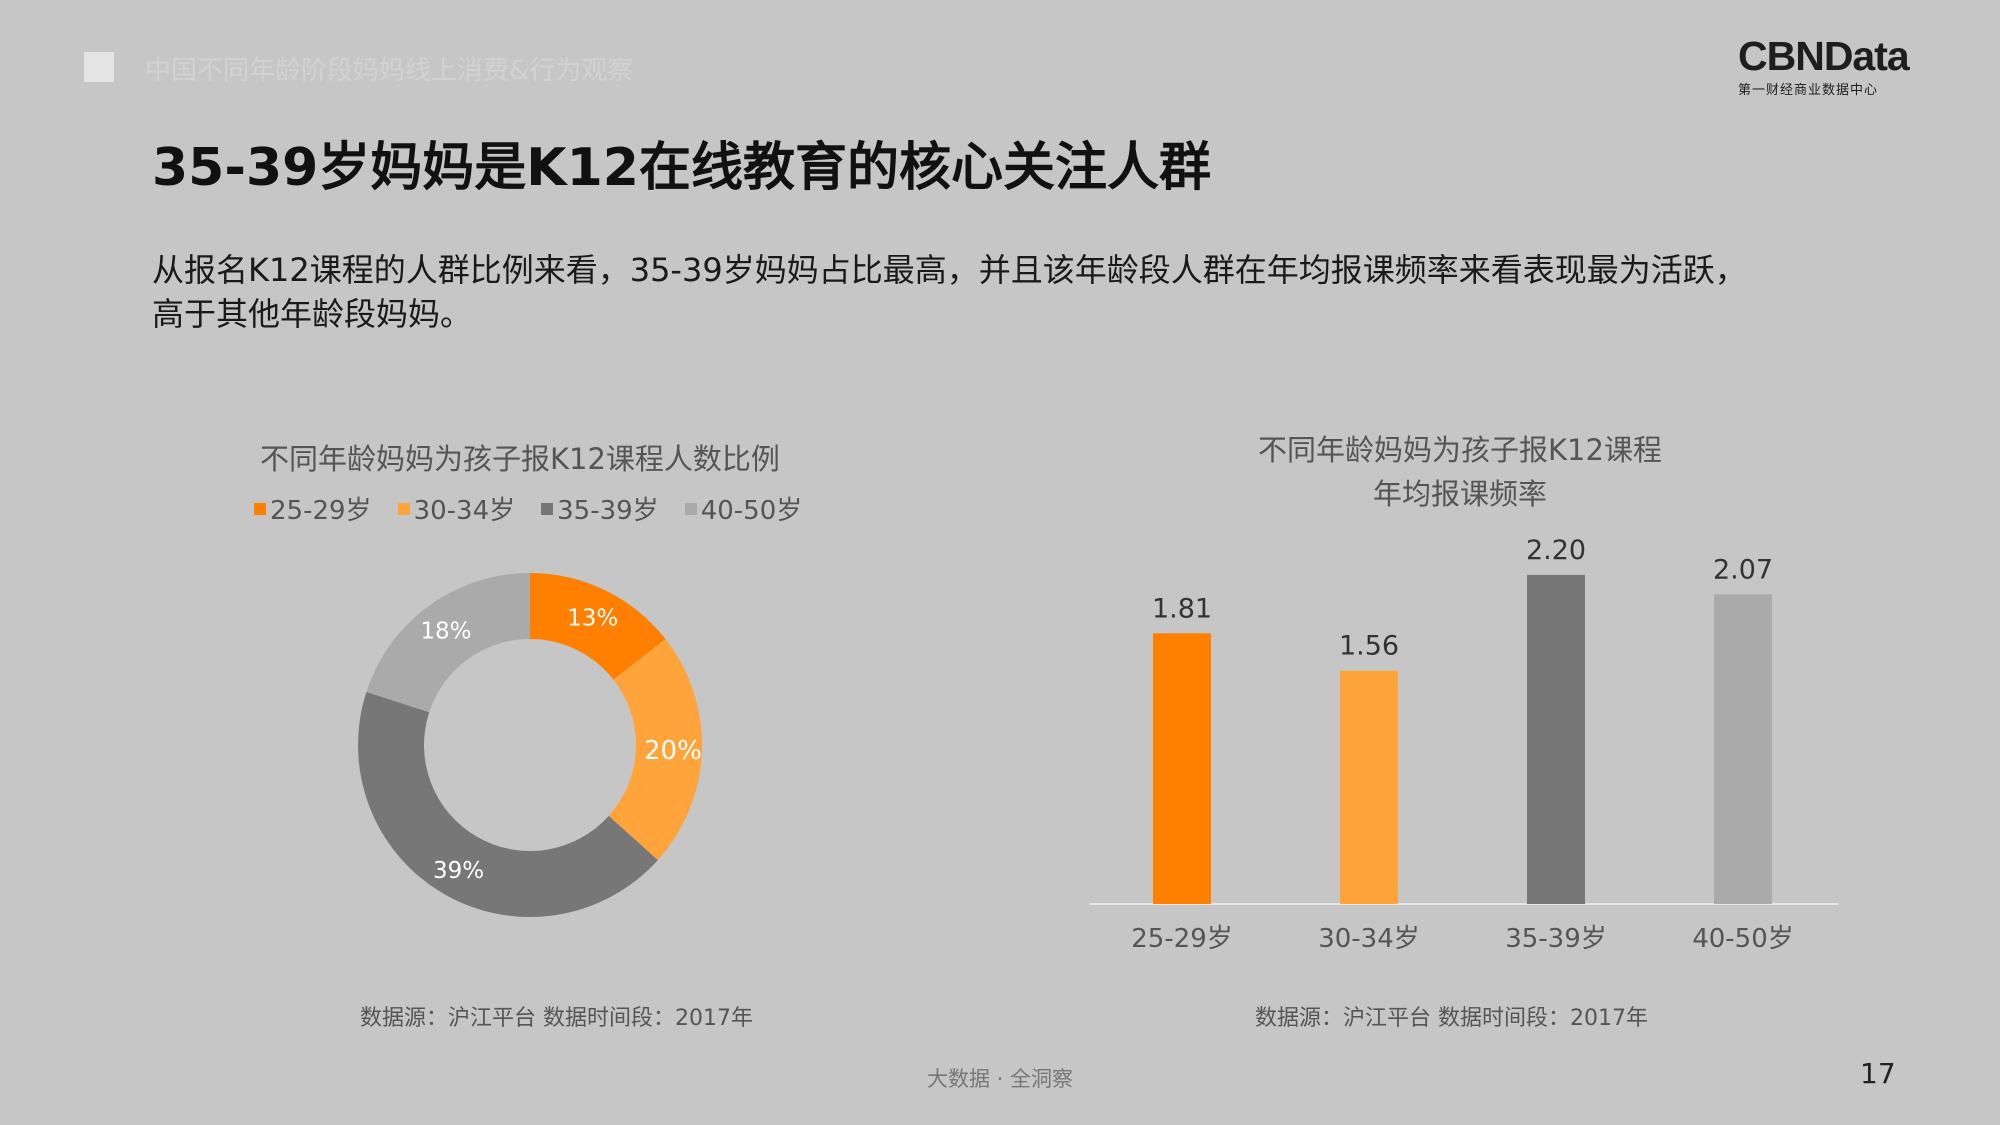 The image size is (2000, 1125). I want to click on footer-slogan: 大数据 · 全洞察, so click(1000, 1079).